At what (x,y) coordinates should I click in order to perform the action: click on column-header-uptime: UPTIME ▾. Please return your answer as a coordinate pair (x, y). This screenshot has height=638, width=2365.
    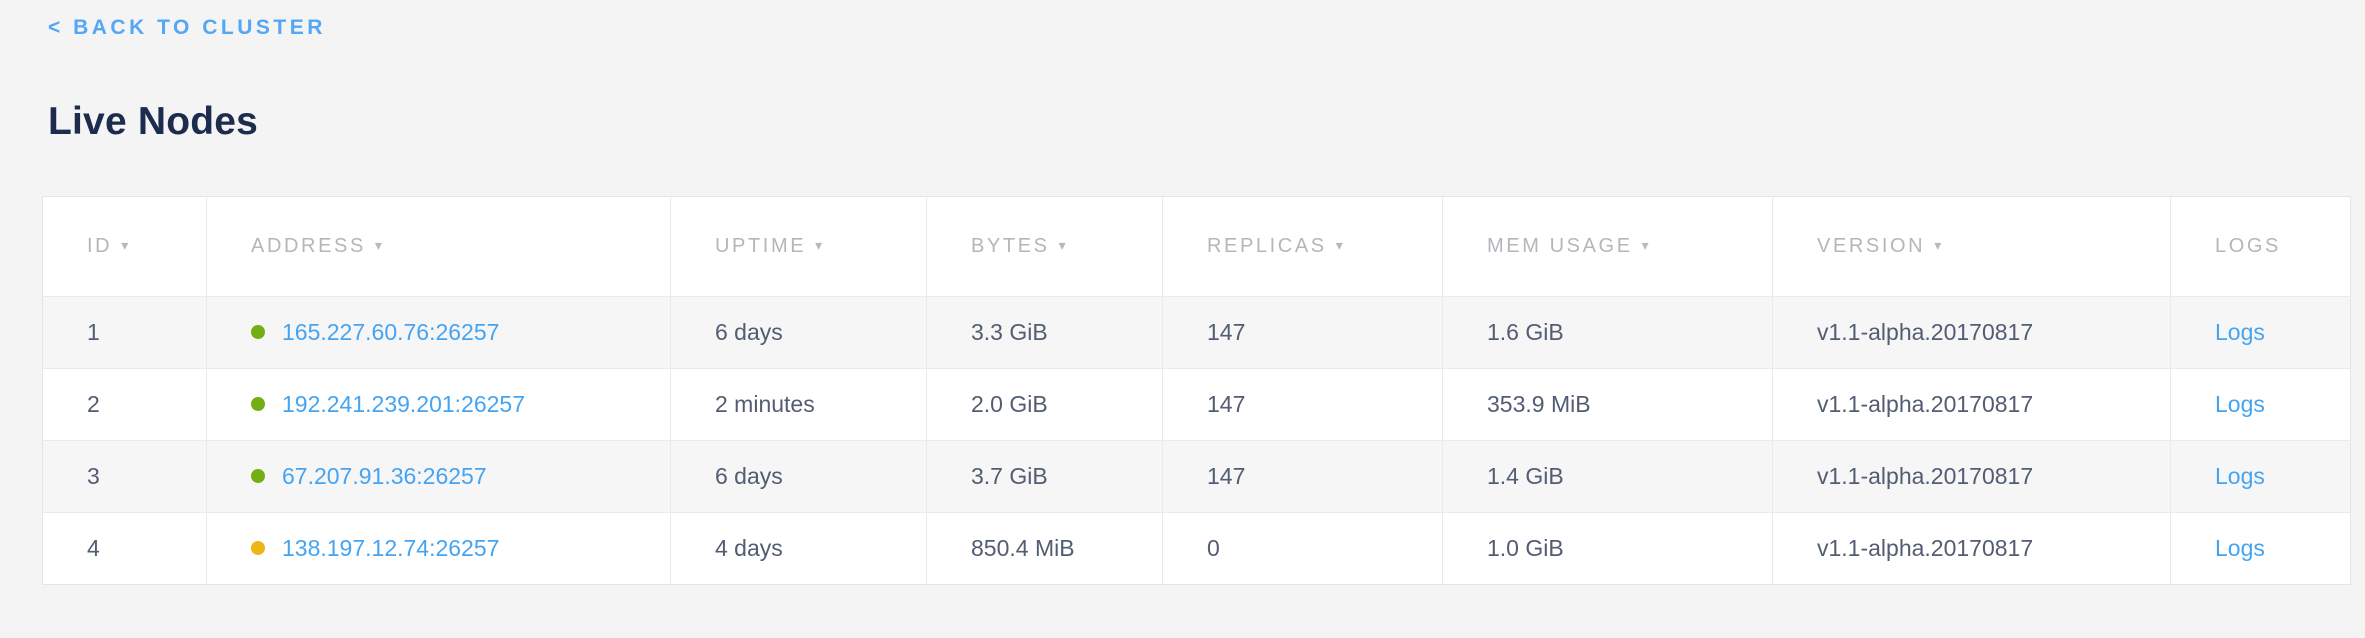
    Looking at the image, I should click on (798, 246).